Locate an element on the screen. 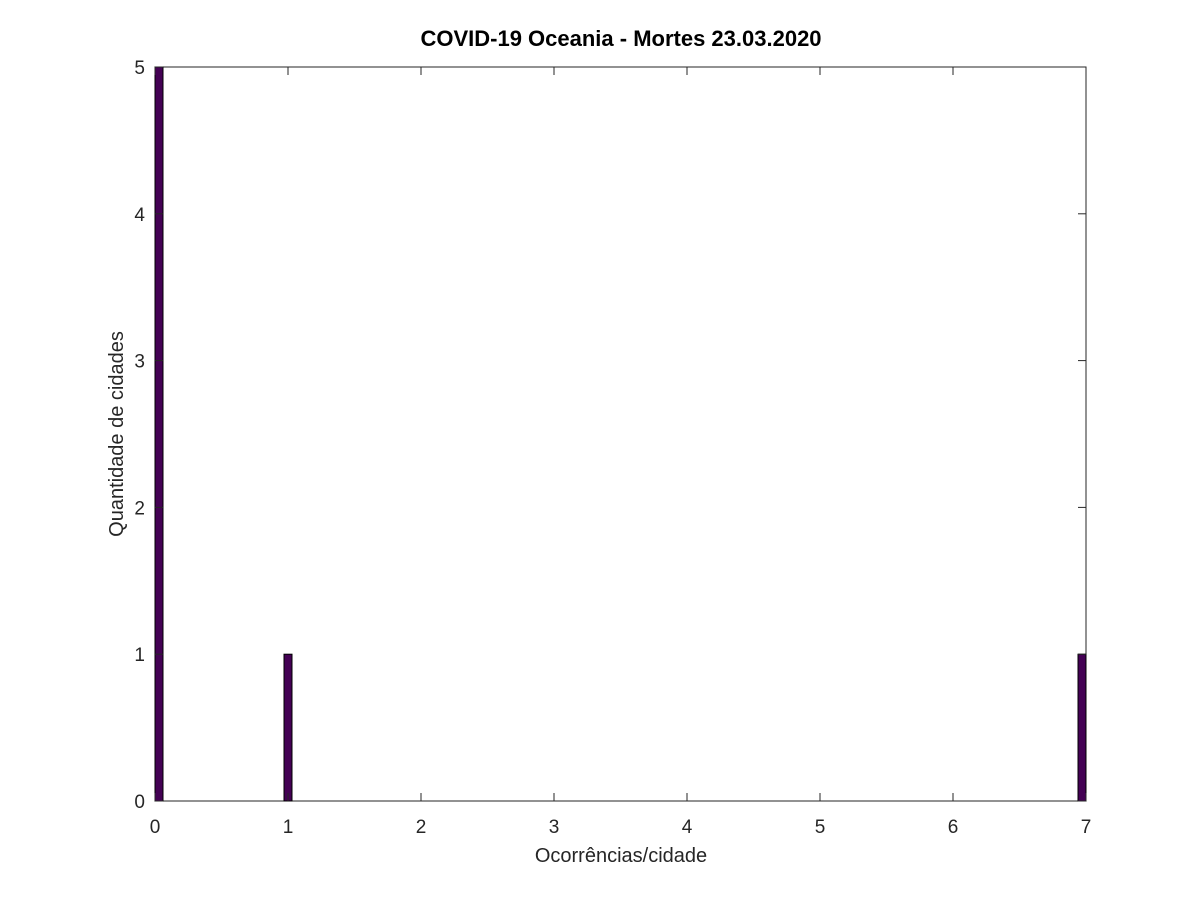 The height and width of the screenshot is (900, 1200). x-tick-label: 4 is located at coordinates (687, 827).